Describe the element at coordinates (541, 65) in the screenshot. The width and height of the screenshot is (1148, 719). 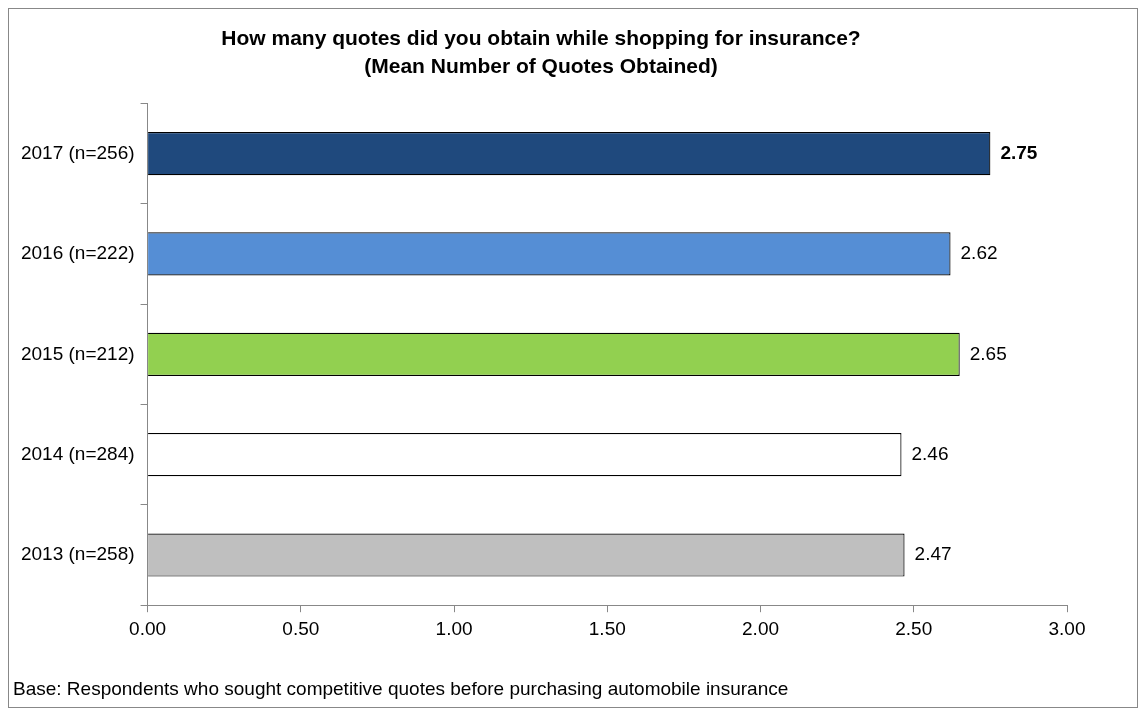
I see `chart-subtitle: (Mean Number of Quotes Obtained)` at that location.